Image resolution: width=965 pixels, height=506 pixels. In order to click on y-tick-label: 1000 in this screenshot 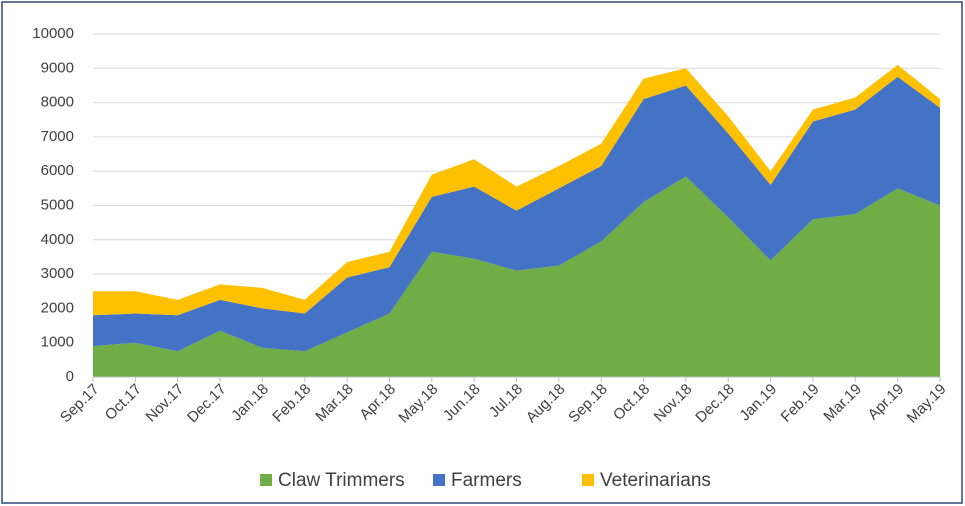, I will do `click(57, 342)`.